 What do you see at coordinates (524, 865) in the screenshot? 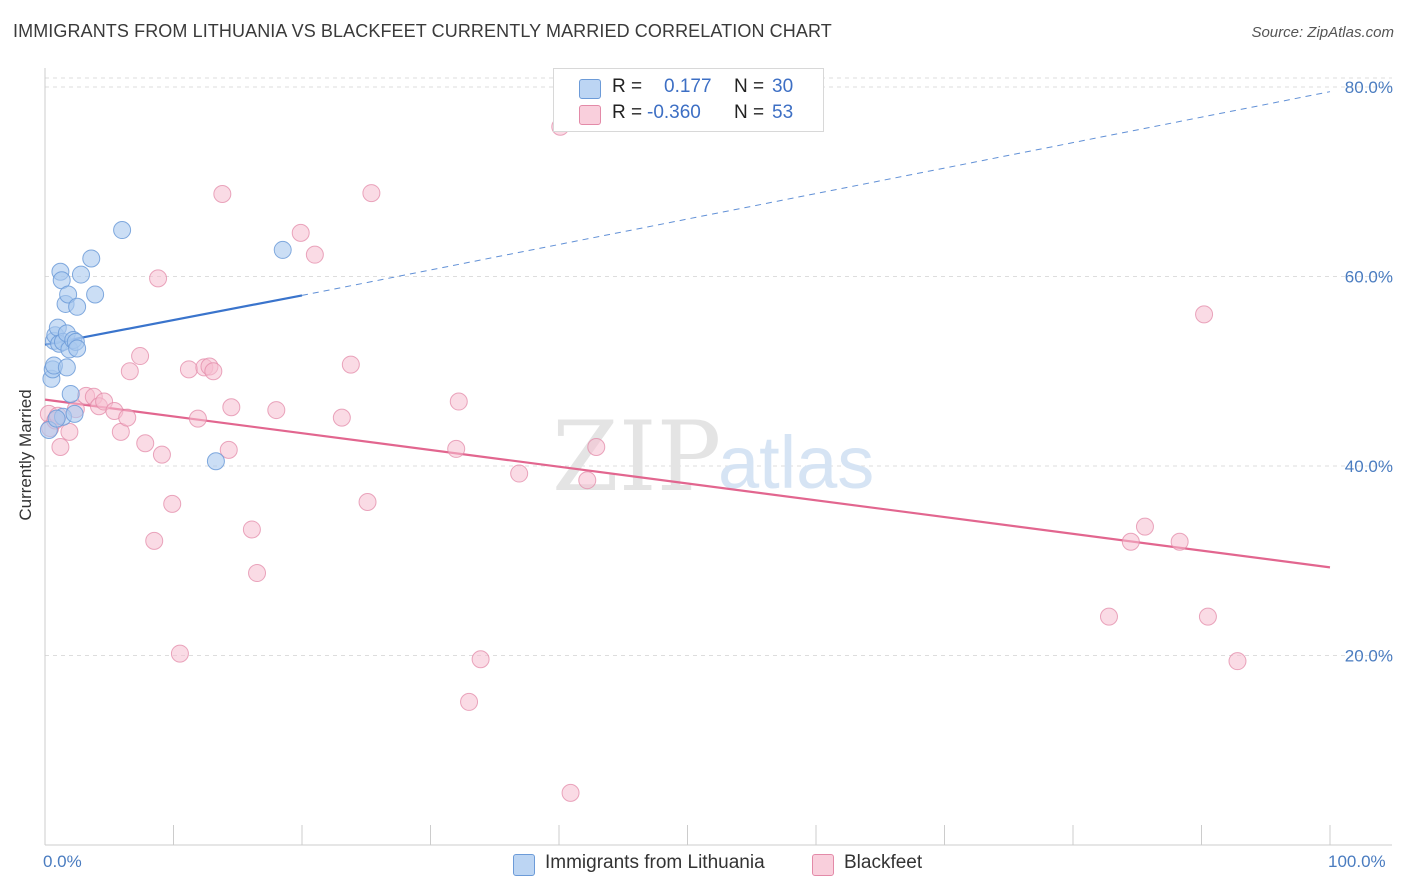
I see `legend-swatch-lithuania` at bounding box center [524, 865].